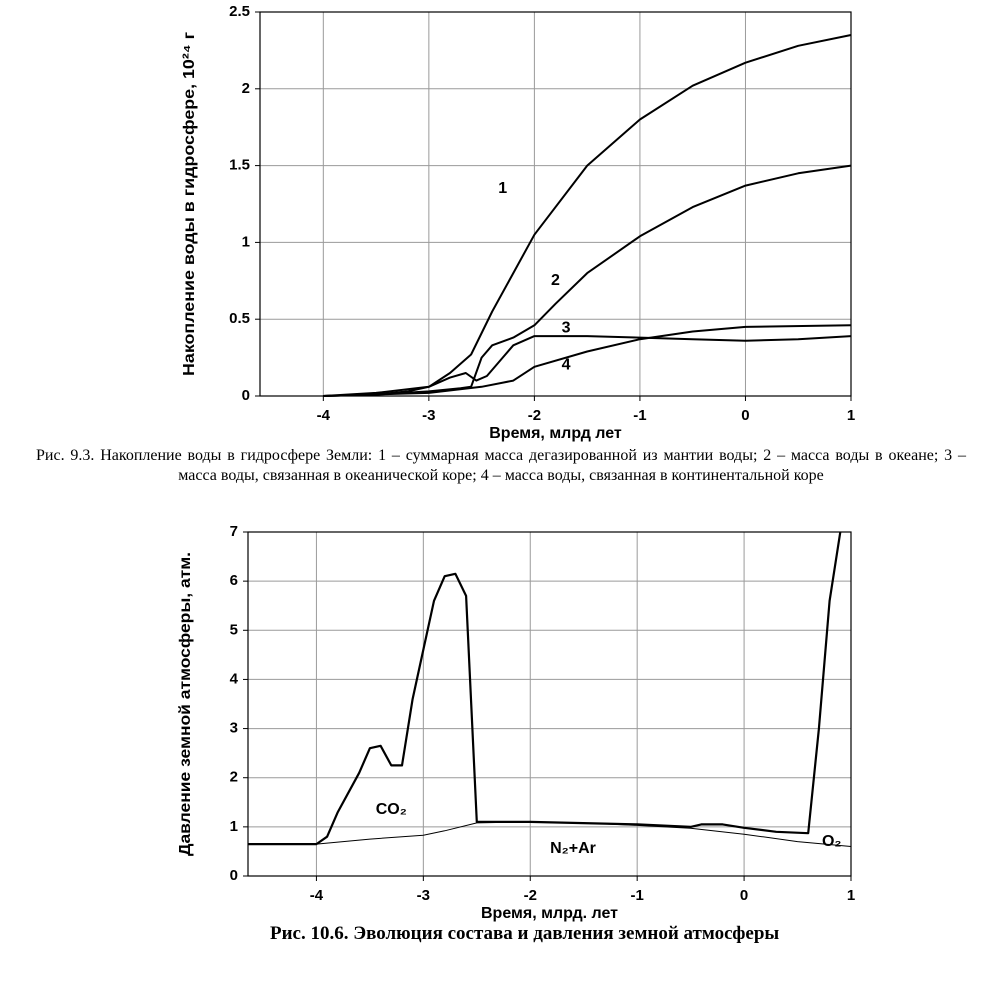  Describe the element at coordinates (239, 165) in the screenshot. I see `y-tick-label: 1.5` at that location.